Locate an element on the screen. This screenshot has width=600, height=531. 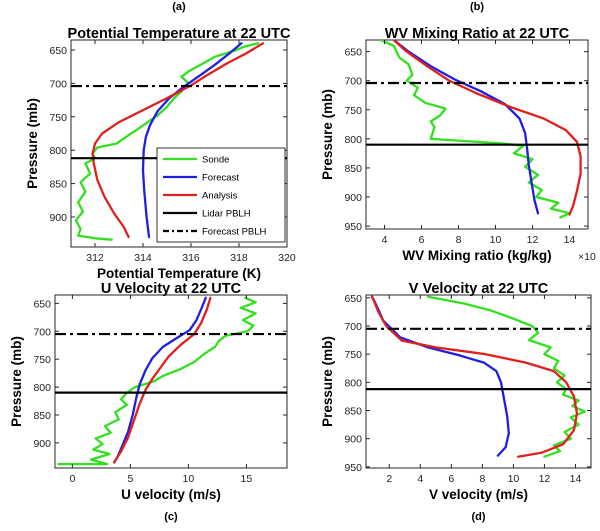
legend-label-lidar_pblh: Lidar PBLH is located at coordinates (226, 214).